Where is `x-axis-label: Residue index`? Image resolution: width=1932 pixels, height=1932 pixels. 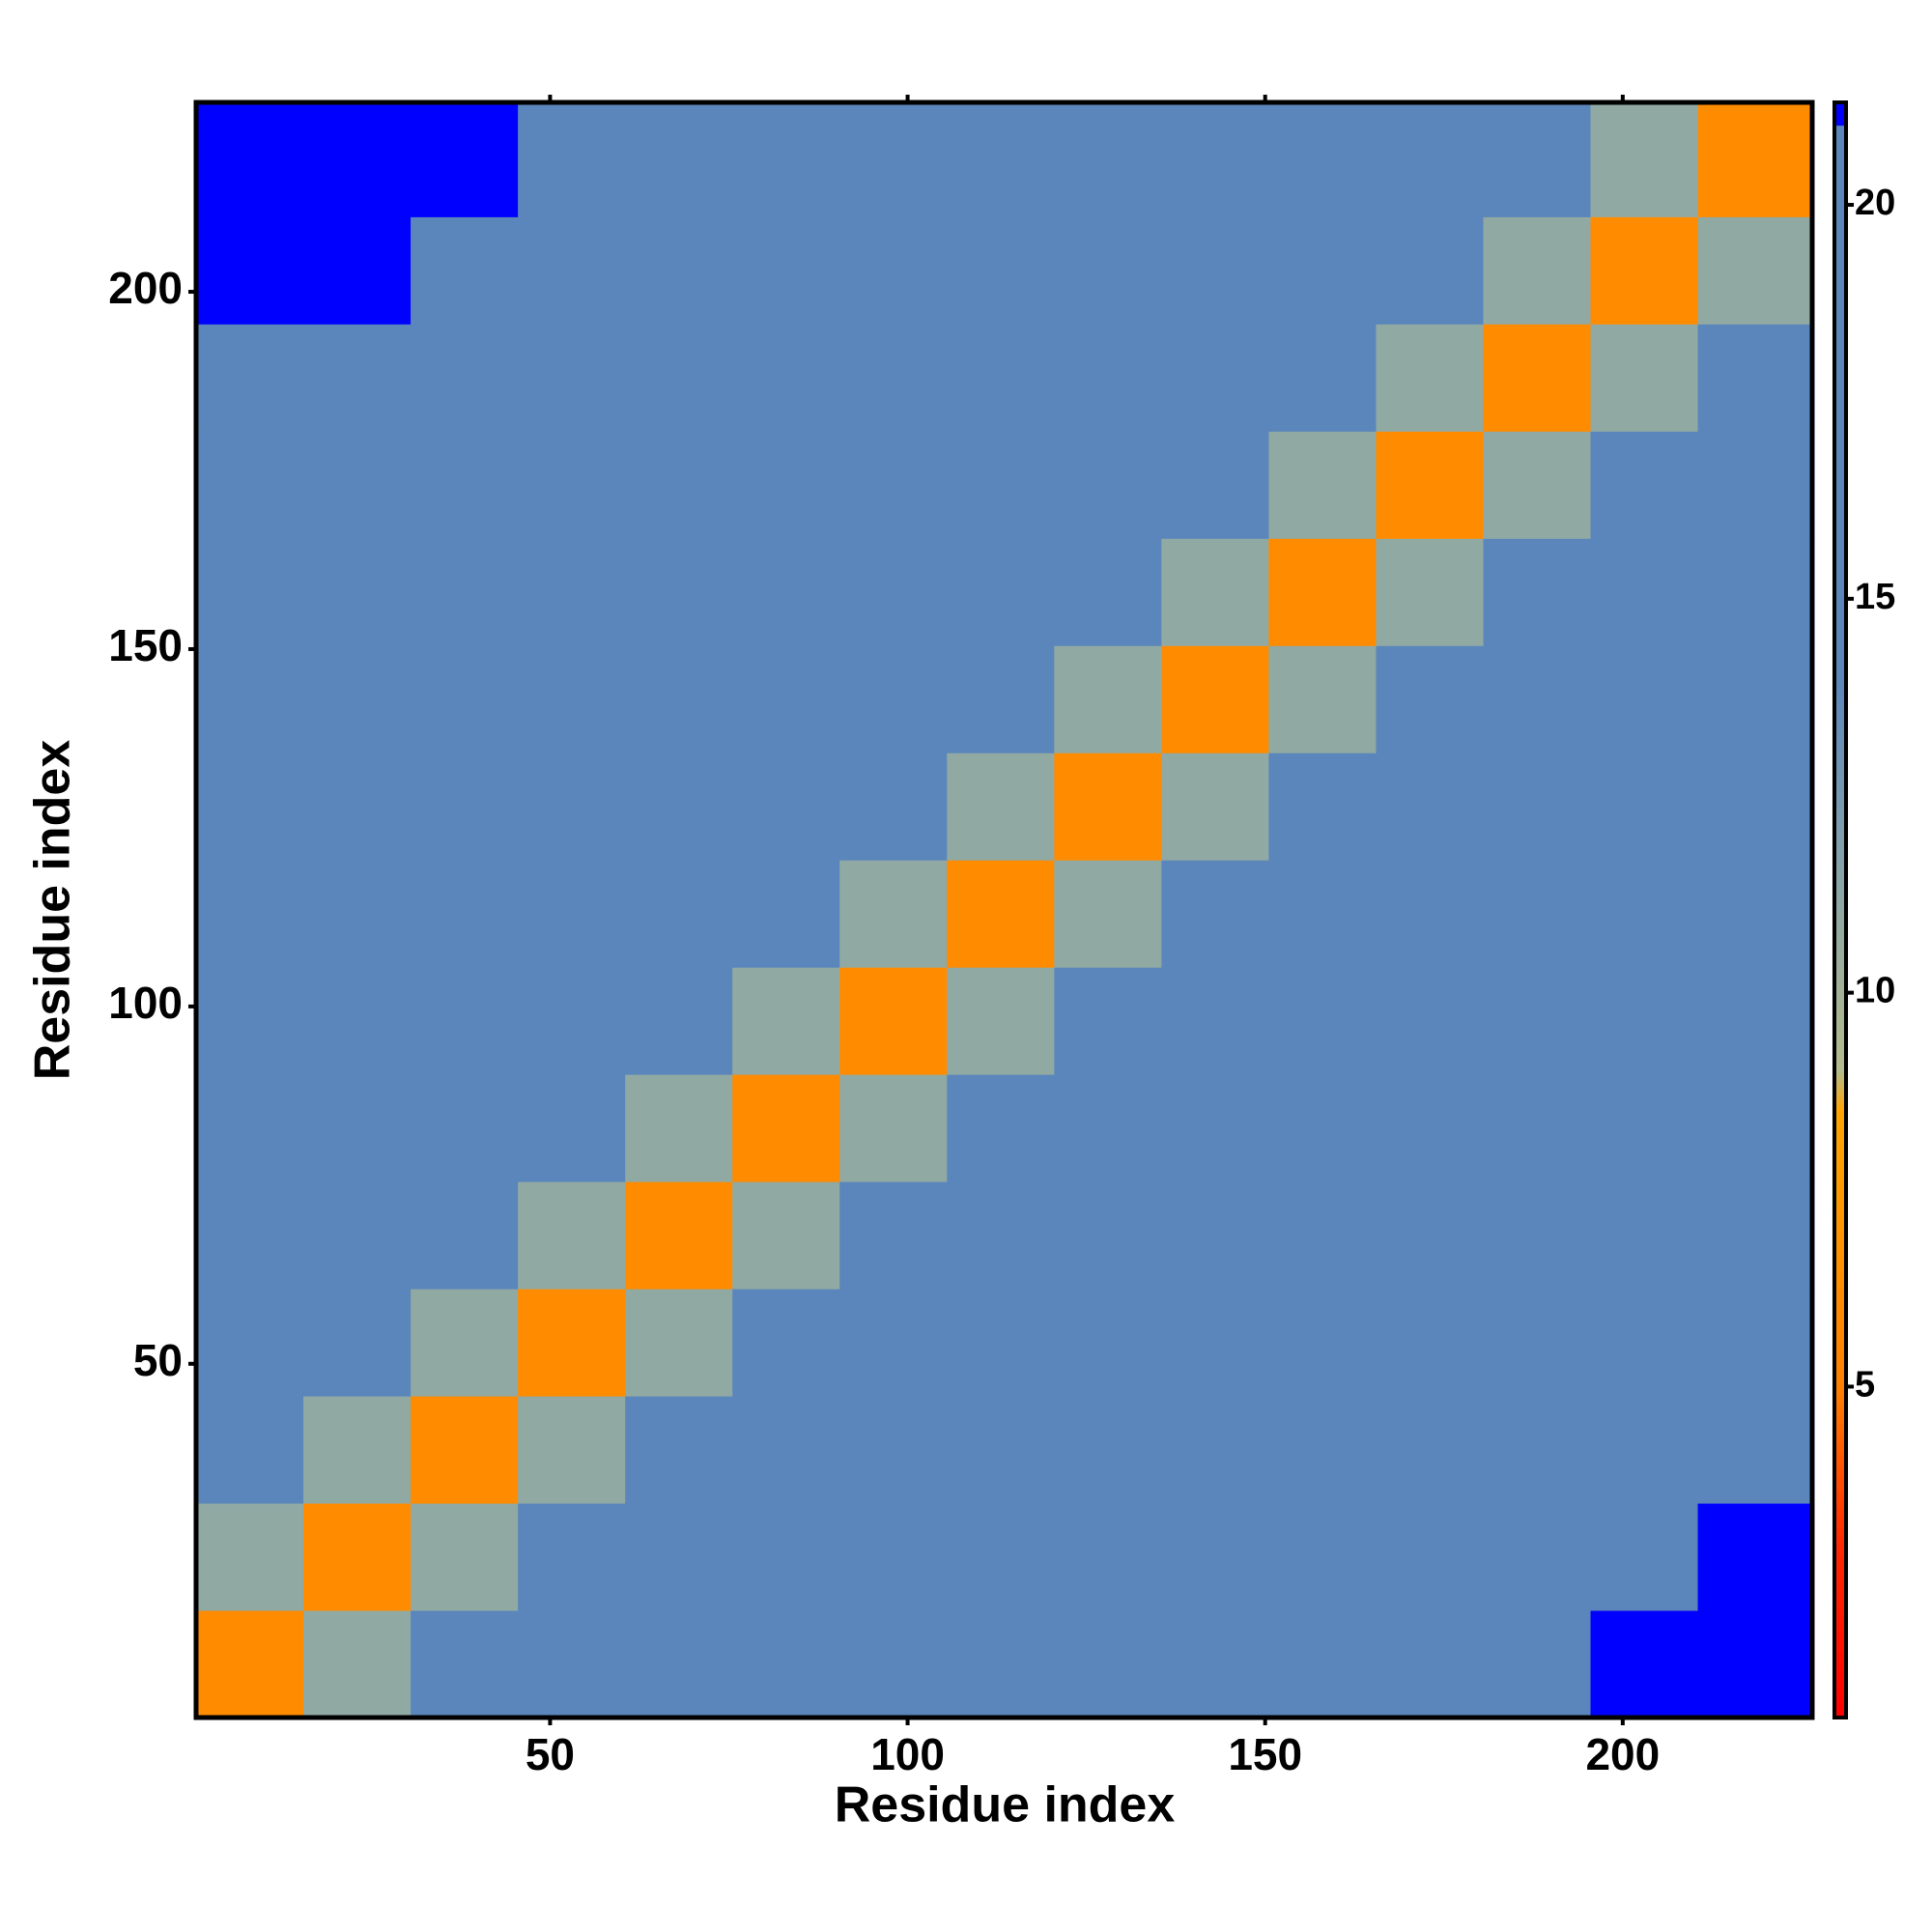
x-axis-label: Residue index is located at coordinates (1005, 1805).